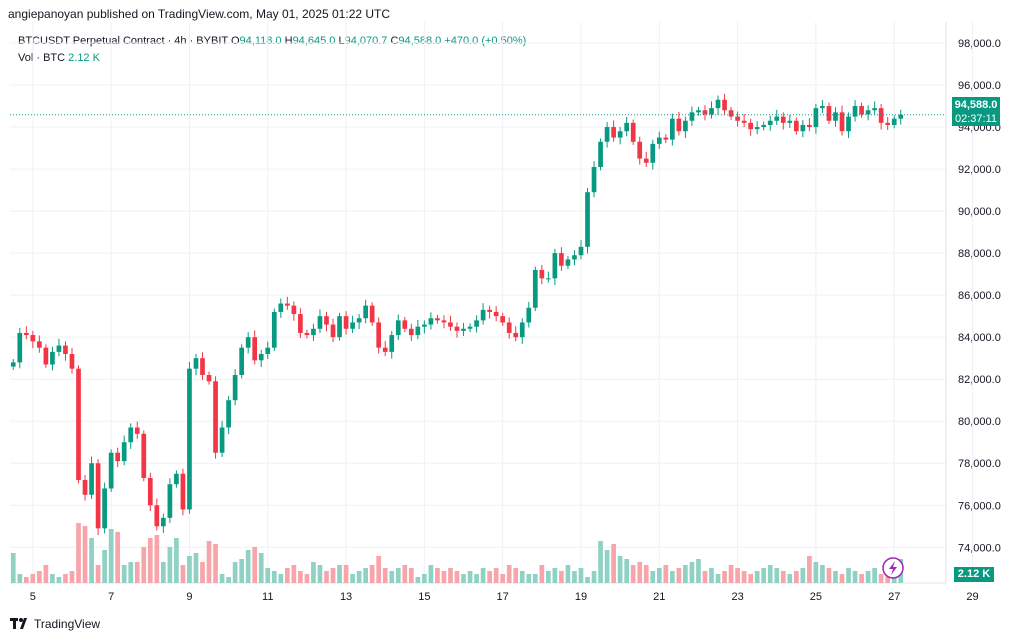 The width and height of the screenshot is (1024, 641). Describe the element at coordinates (972, 597) in the screenshot. I see `x-tick-label: 29` at that location.